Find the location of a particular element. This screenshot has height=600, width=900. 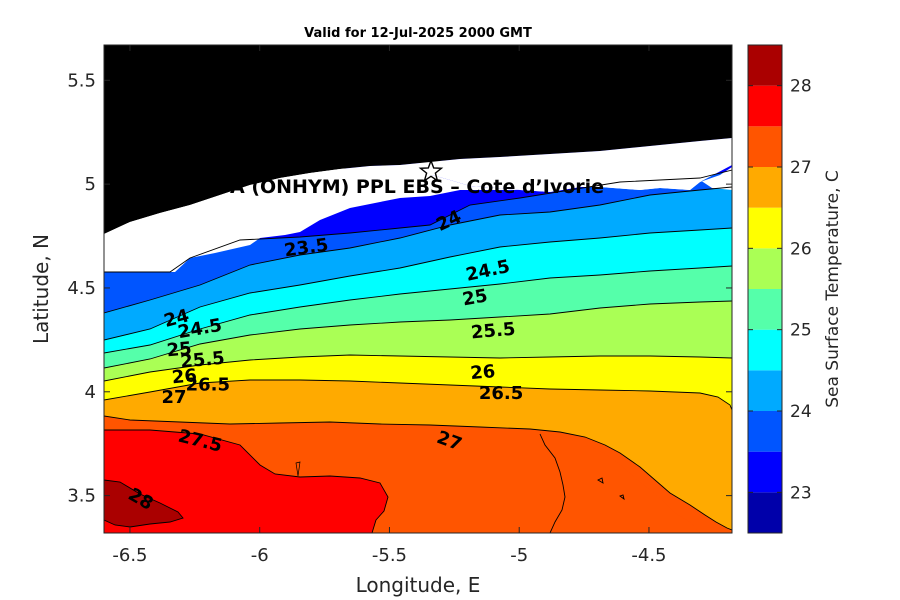

colorbar-axis: 23 24 25 26 27 28 is located at coordinates (780, 290).